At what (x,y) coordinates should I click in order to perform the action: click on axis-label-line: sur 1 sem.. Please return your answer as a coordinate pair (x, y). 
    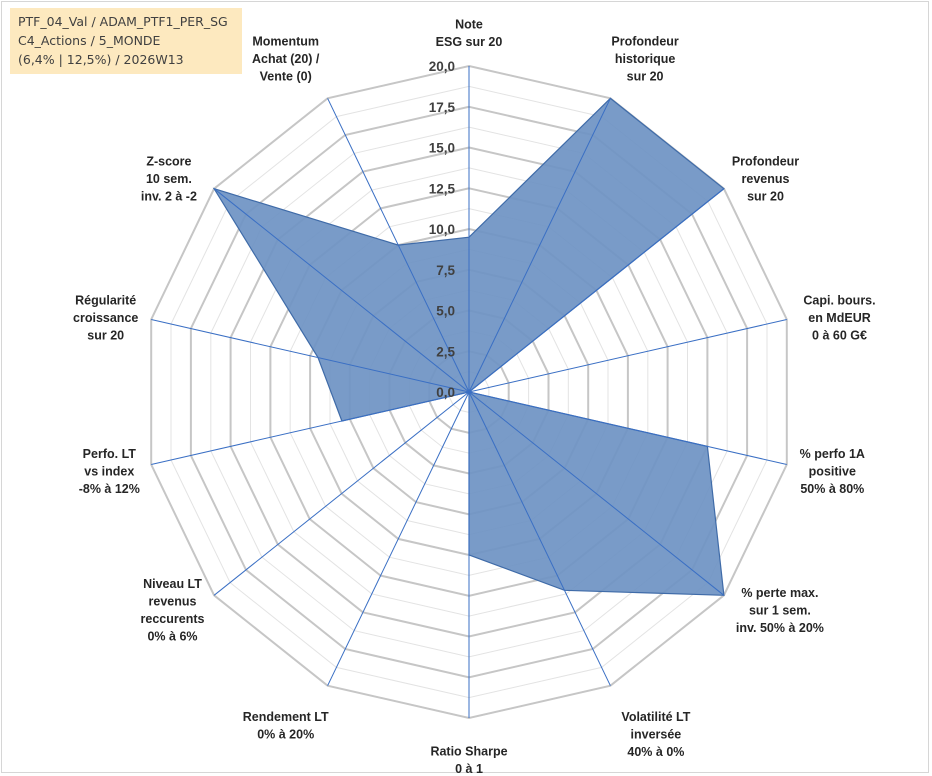
    Looking at the image, I should click on (780, 611).